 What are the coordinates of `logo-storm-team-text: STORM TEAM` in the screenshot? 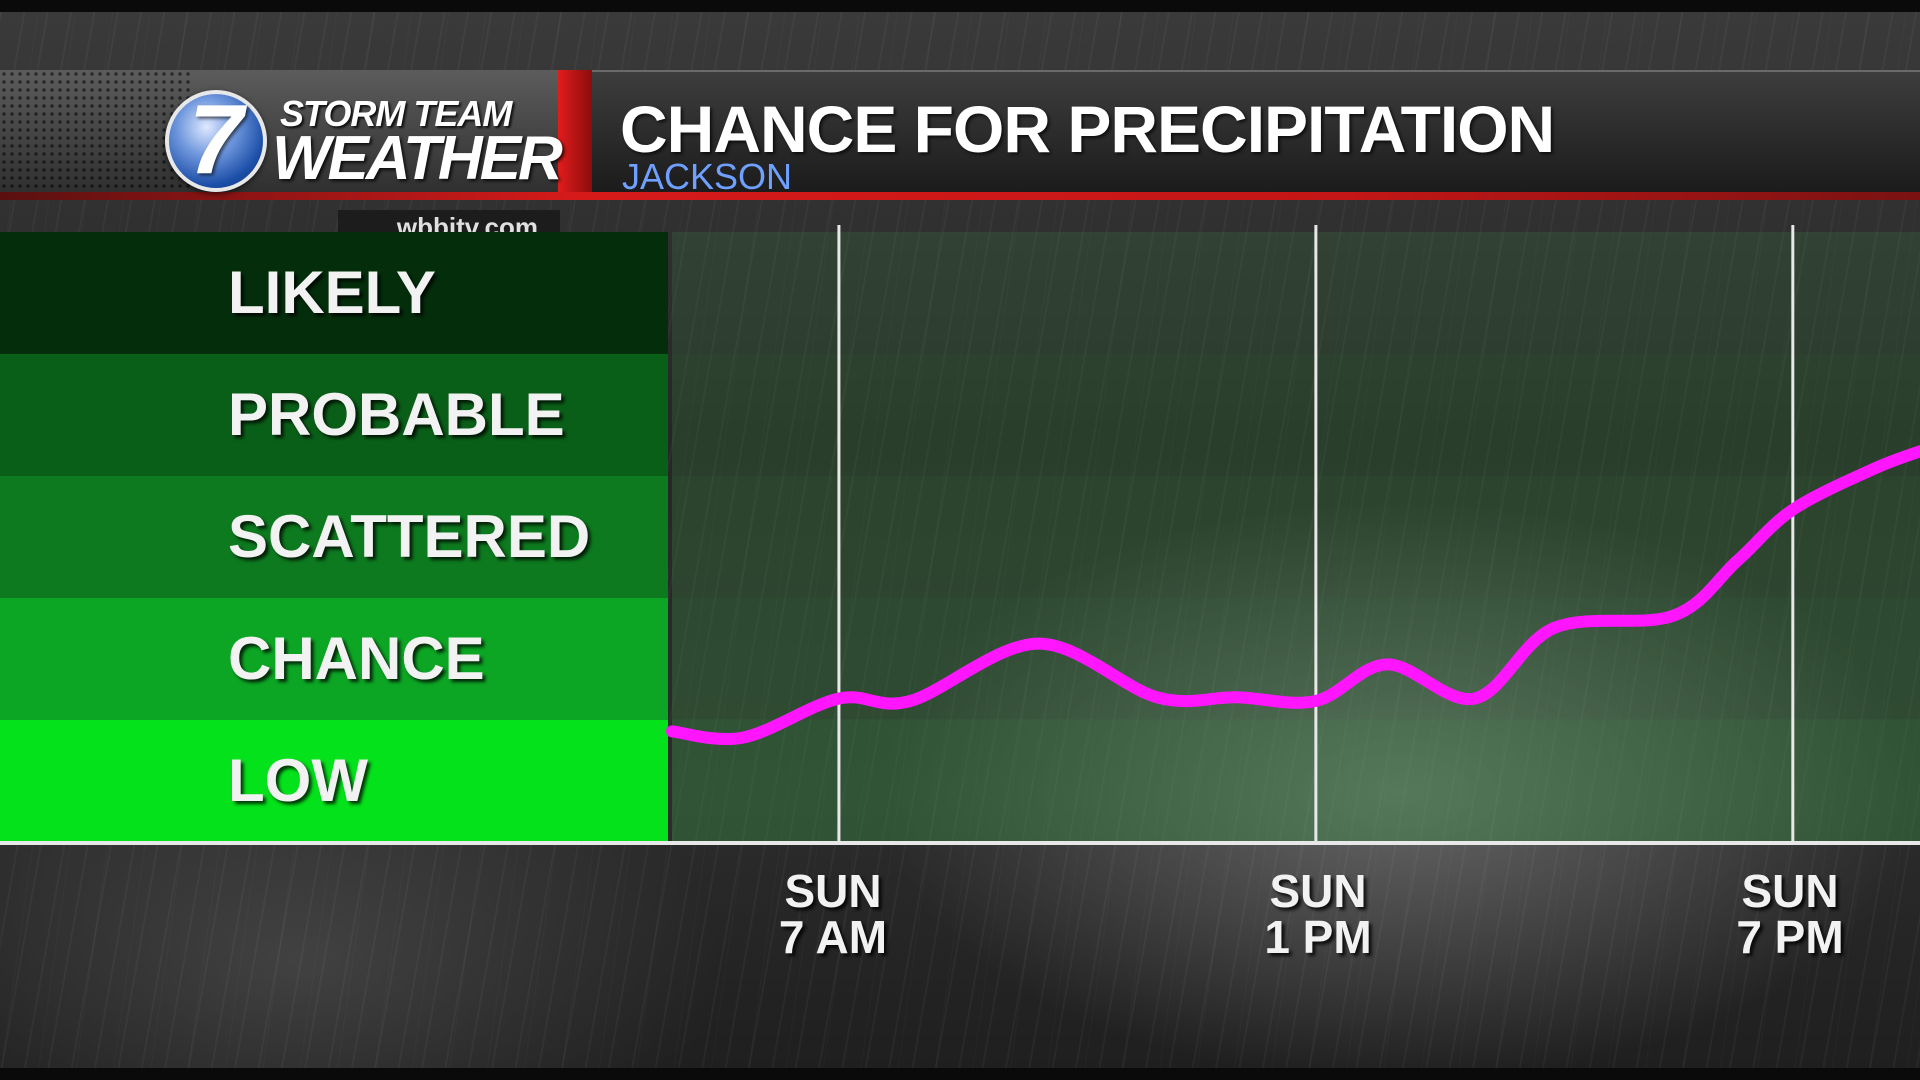 It's located at (396, 113).